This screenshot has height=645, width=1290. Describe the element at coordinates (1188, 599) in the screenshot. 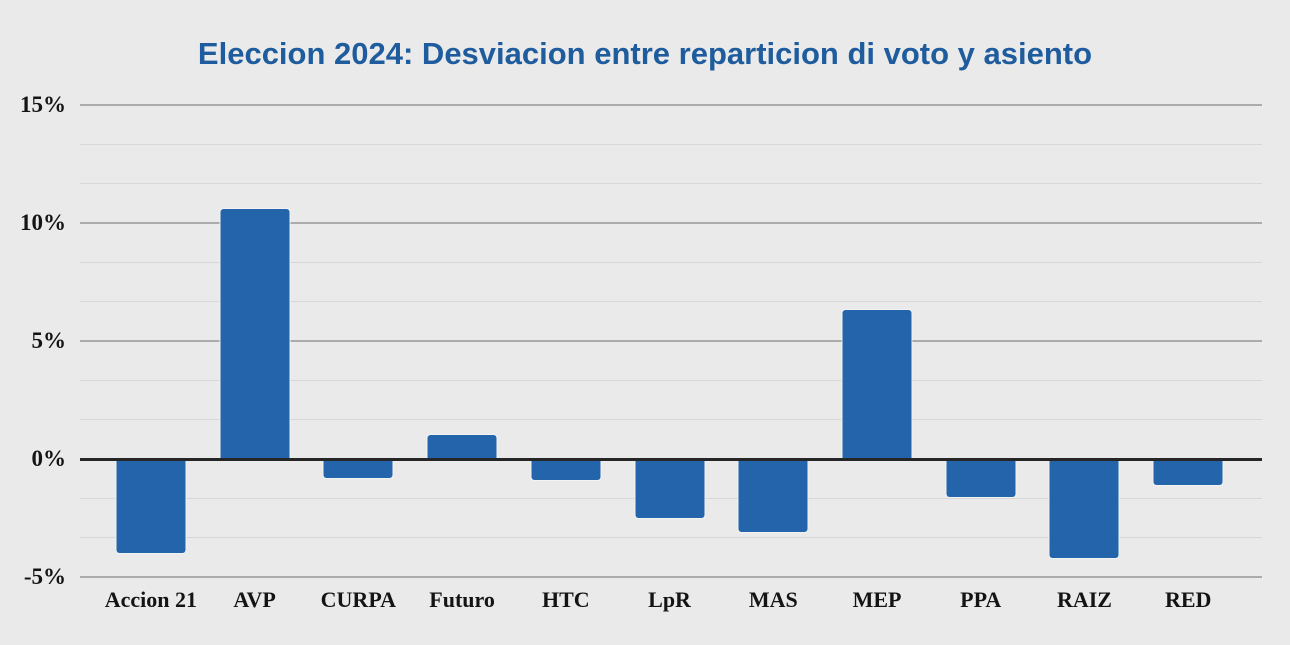

I see `x-tick-label-red: RED` at that location.